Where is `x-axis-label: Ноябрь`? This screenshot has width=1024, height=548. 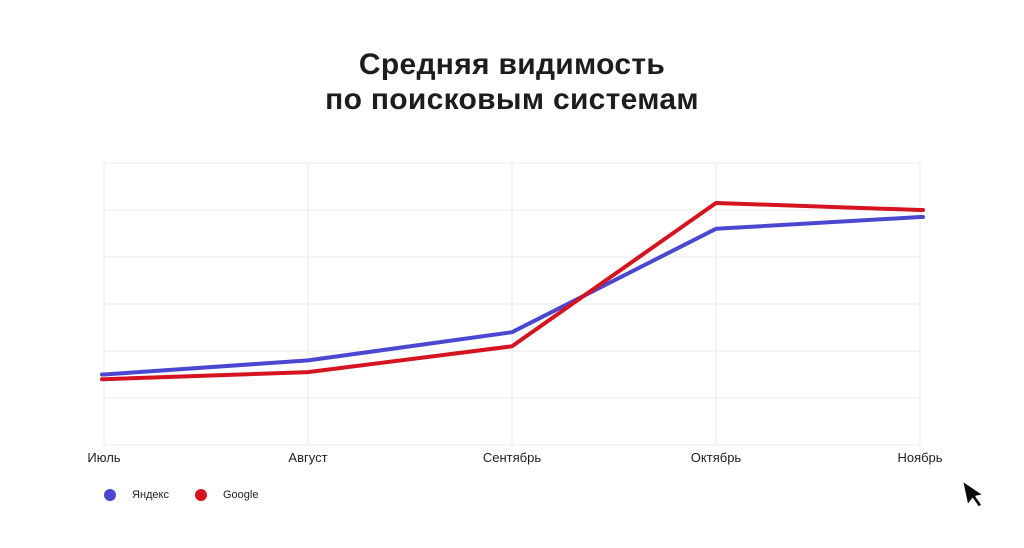
x-axis-label: Ноябрь is located at coordinates (920, 457).